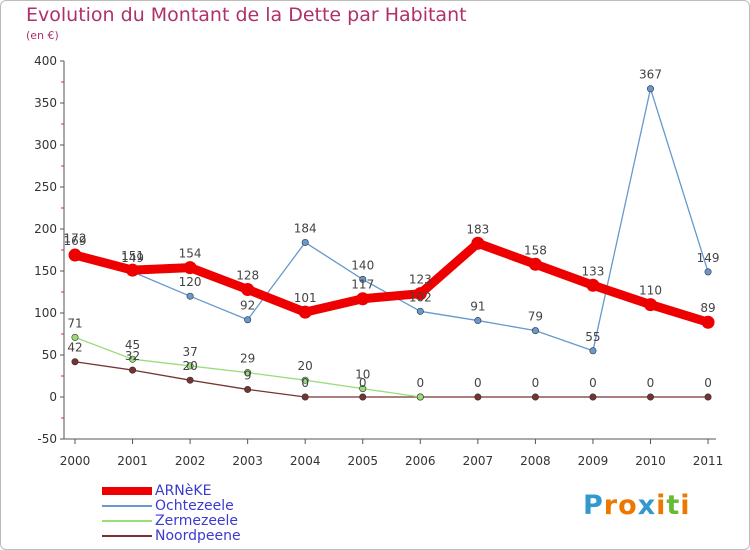 The height and width of the screenshot is (550, 750). Describe the element at coordinates (362, 265) in the screenshot. I see `data-label: 140` at that location.